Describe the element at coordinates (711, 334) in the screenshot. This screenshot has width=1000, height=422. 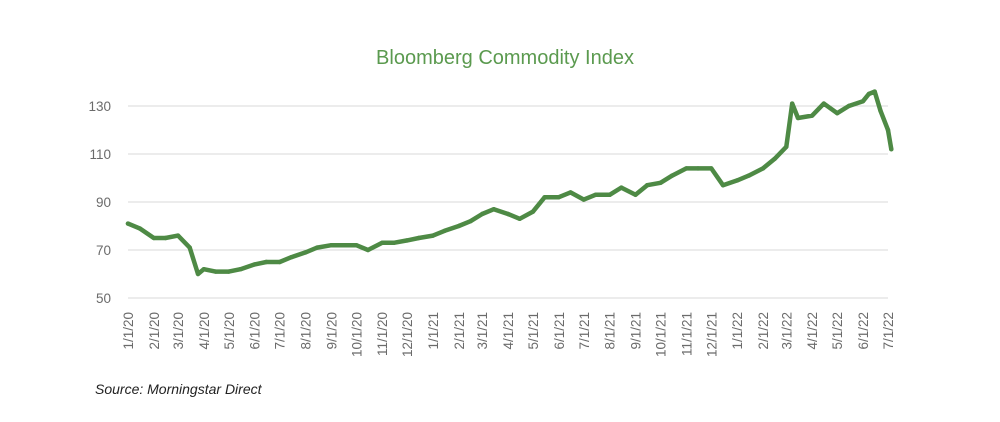
I see `x-tick-label: 12/1/21` at that location.